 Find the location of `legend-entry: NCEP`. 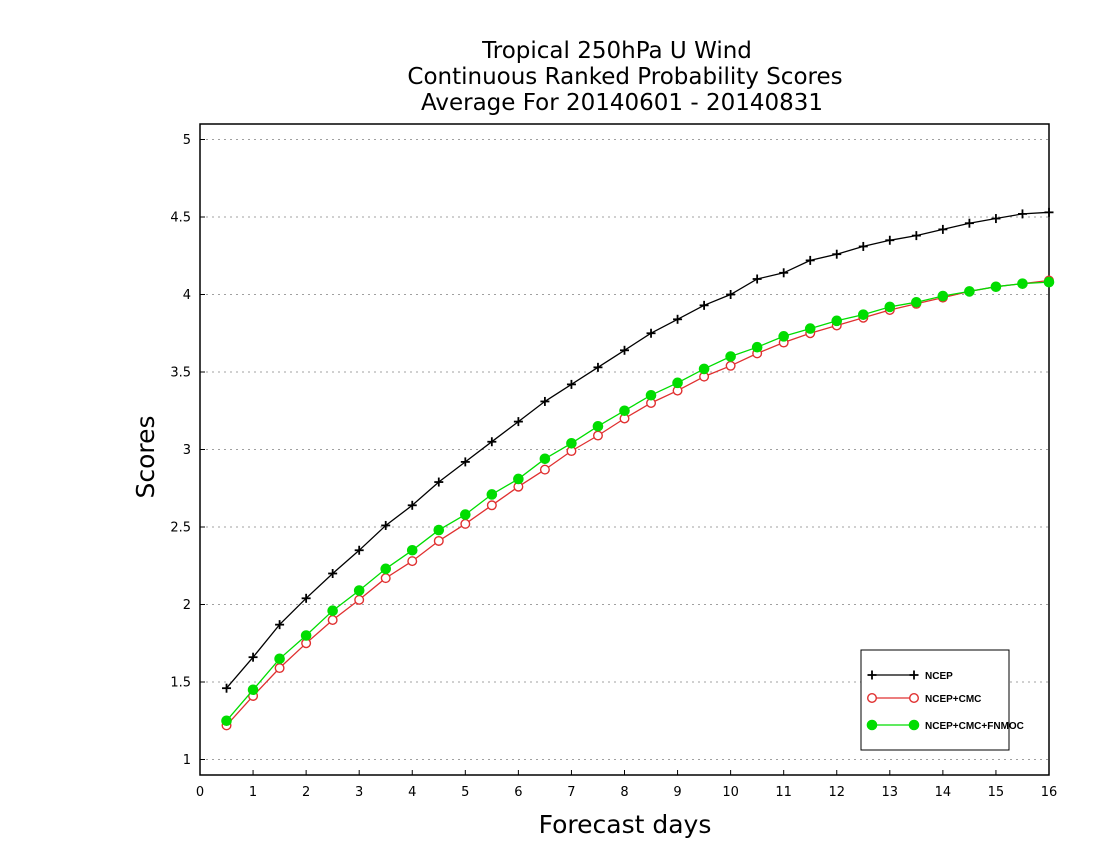

legend-entry: NCEP is located at coordinates (910, 676).